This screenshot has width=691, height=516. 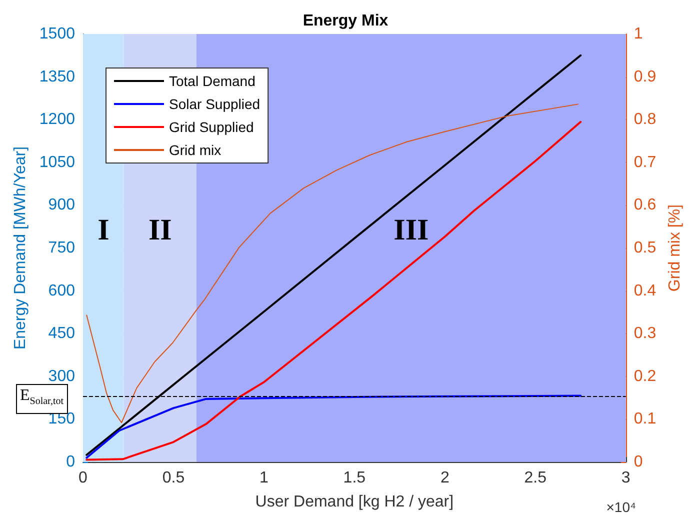 I want to click on y-tick-label: 1350, so click(x=57, y=77).